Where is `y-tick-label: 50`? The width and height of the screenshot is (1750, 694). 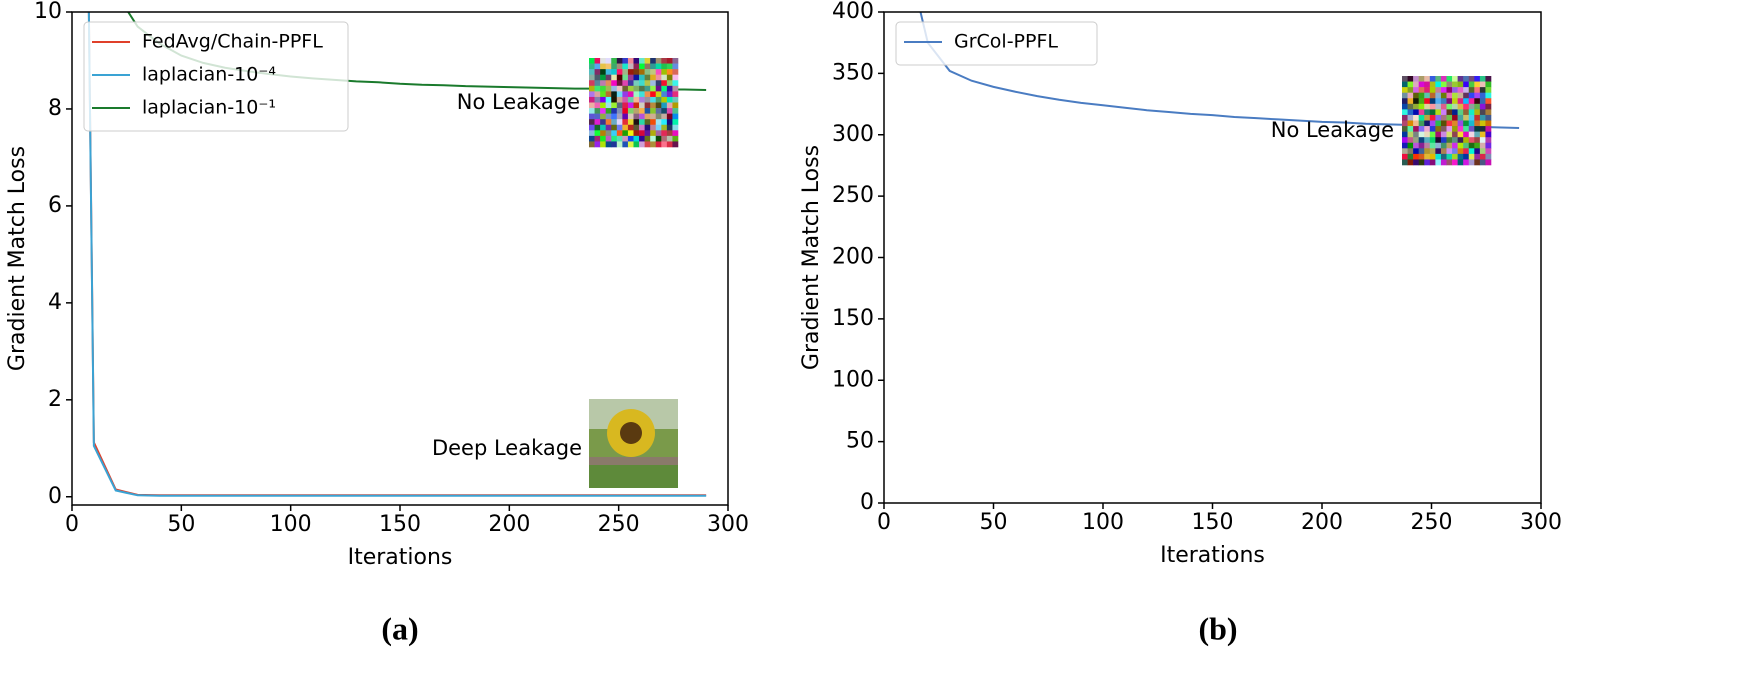
y-tick-label: 50 is located at coordinates (860, 441).